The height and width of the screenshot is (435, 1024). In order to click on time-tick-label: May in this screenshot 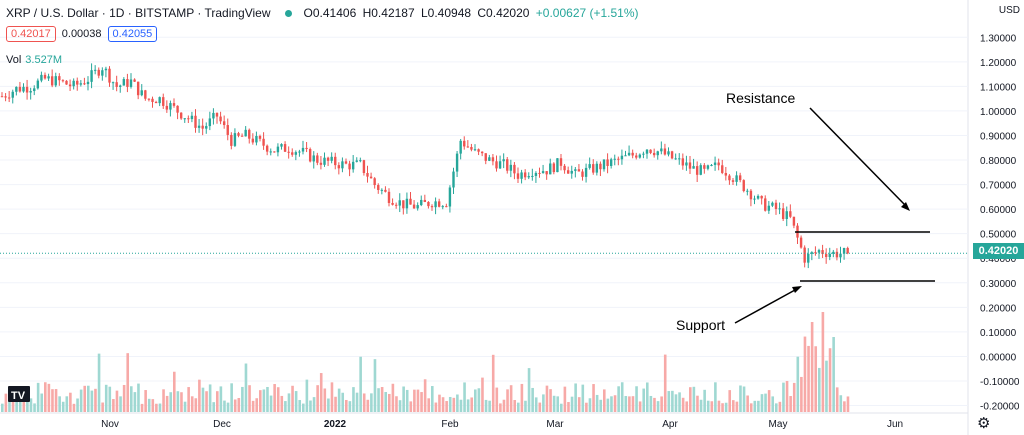, I will do `click(778, 424)`.